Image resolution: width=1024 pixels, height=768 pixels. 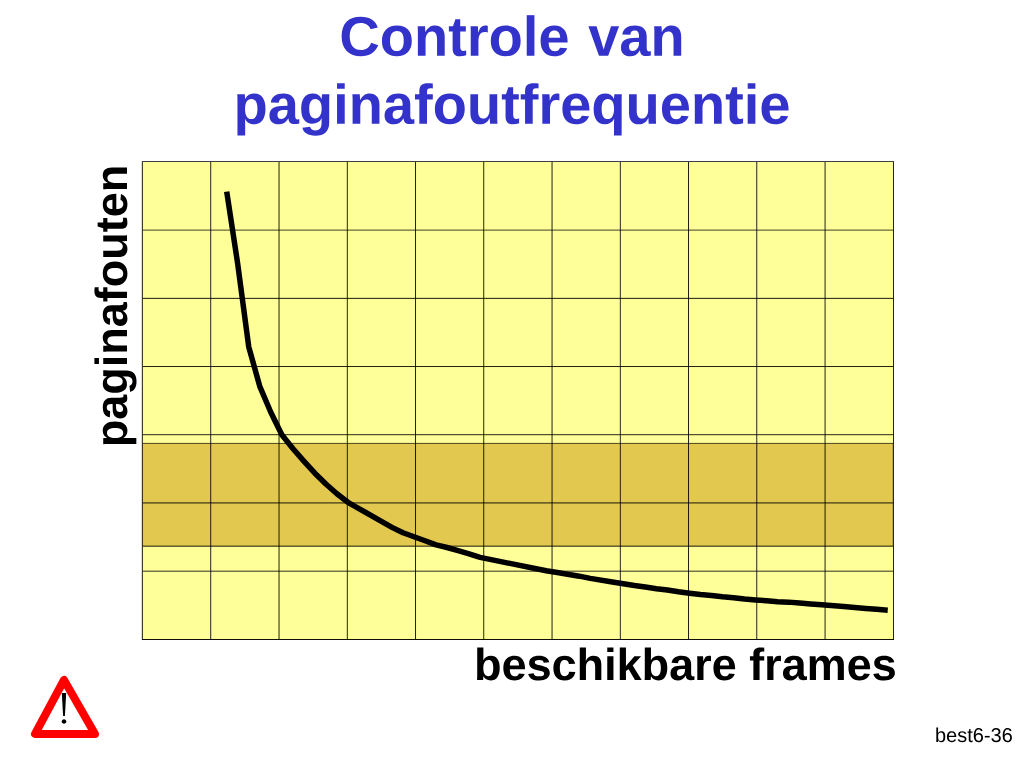 I want to click on y-axis-title: paginafouten, so click(x=115, y=306).